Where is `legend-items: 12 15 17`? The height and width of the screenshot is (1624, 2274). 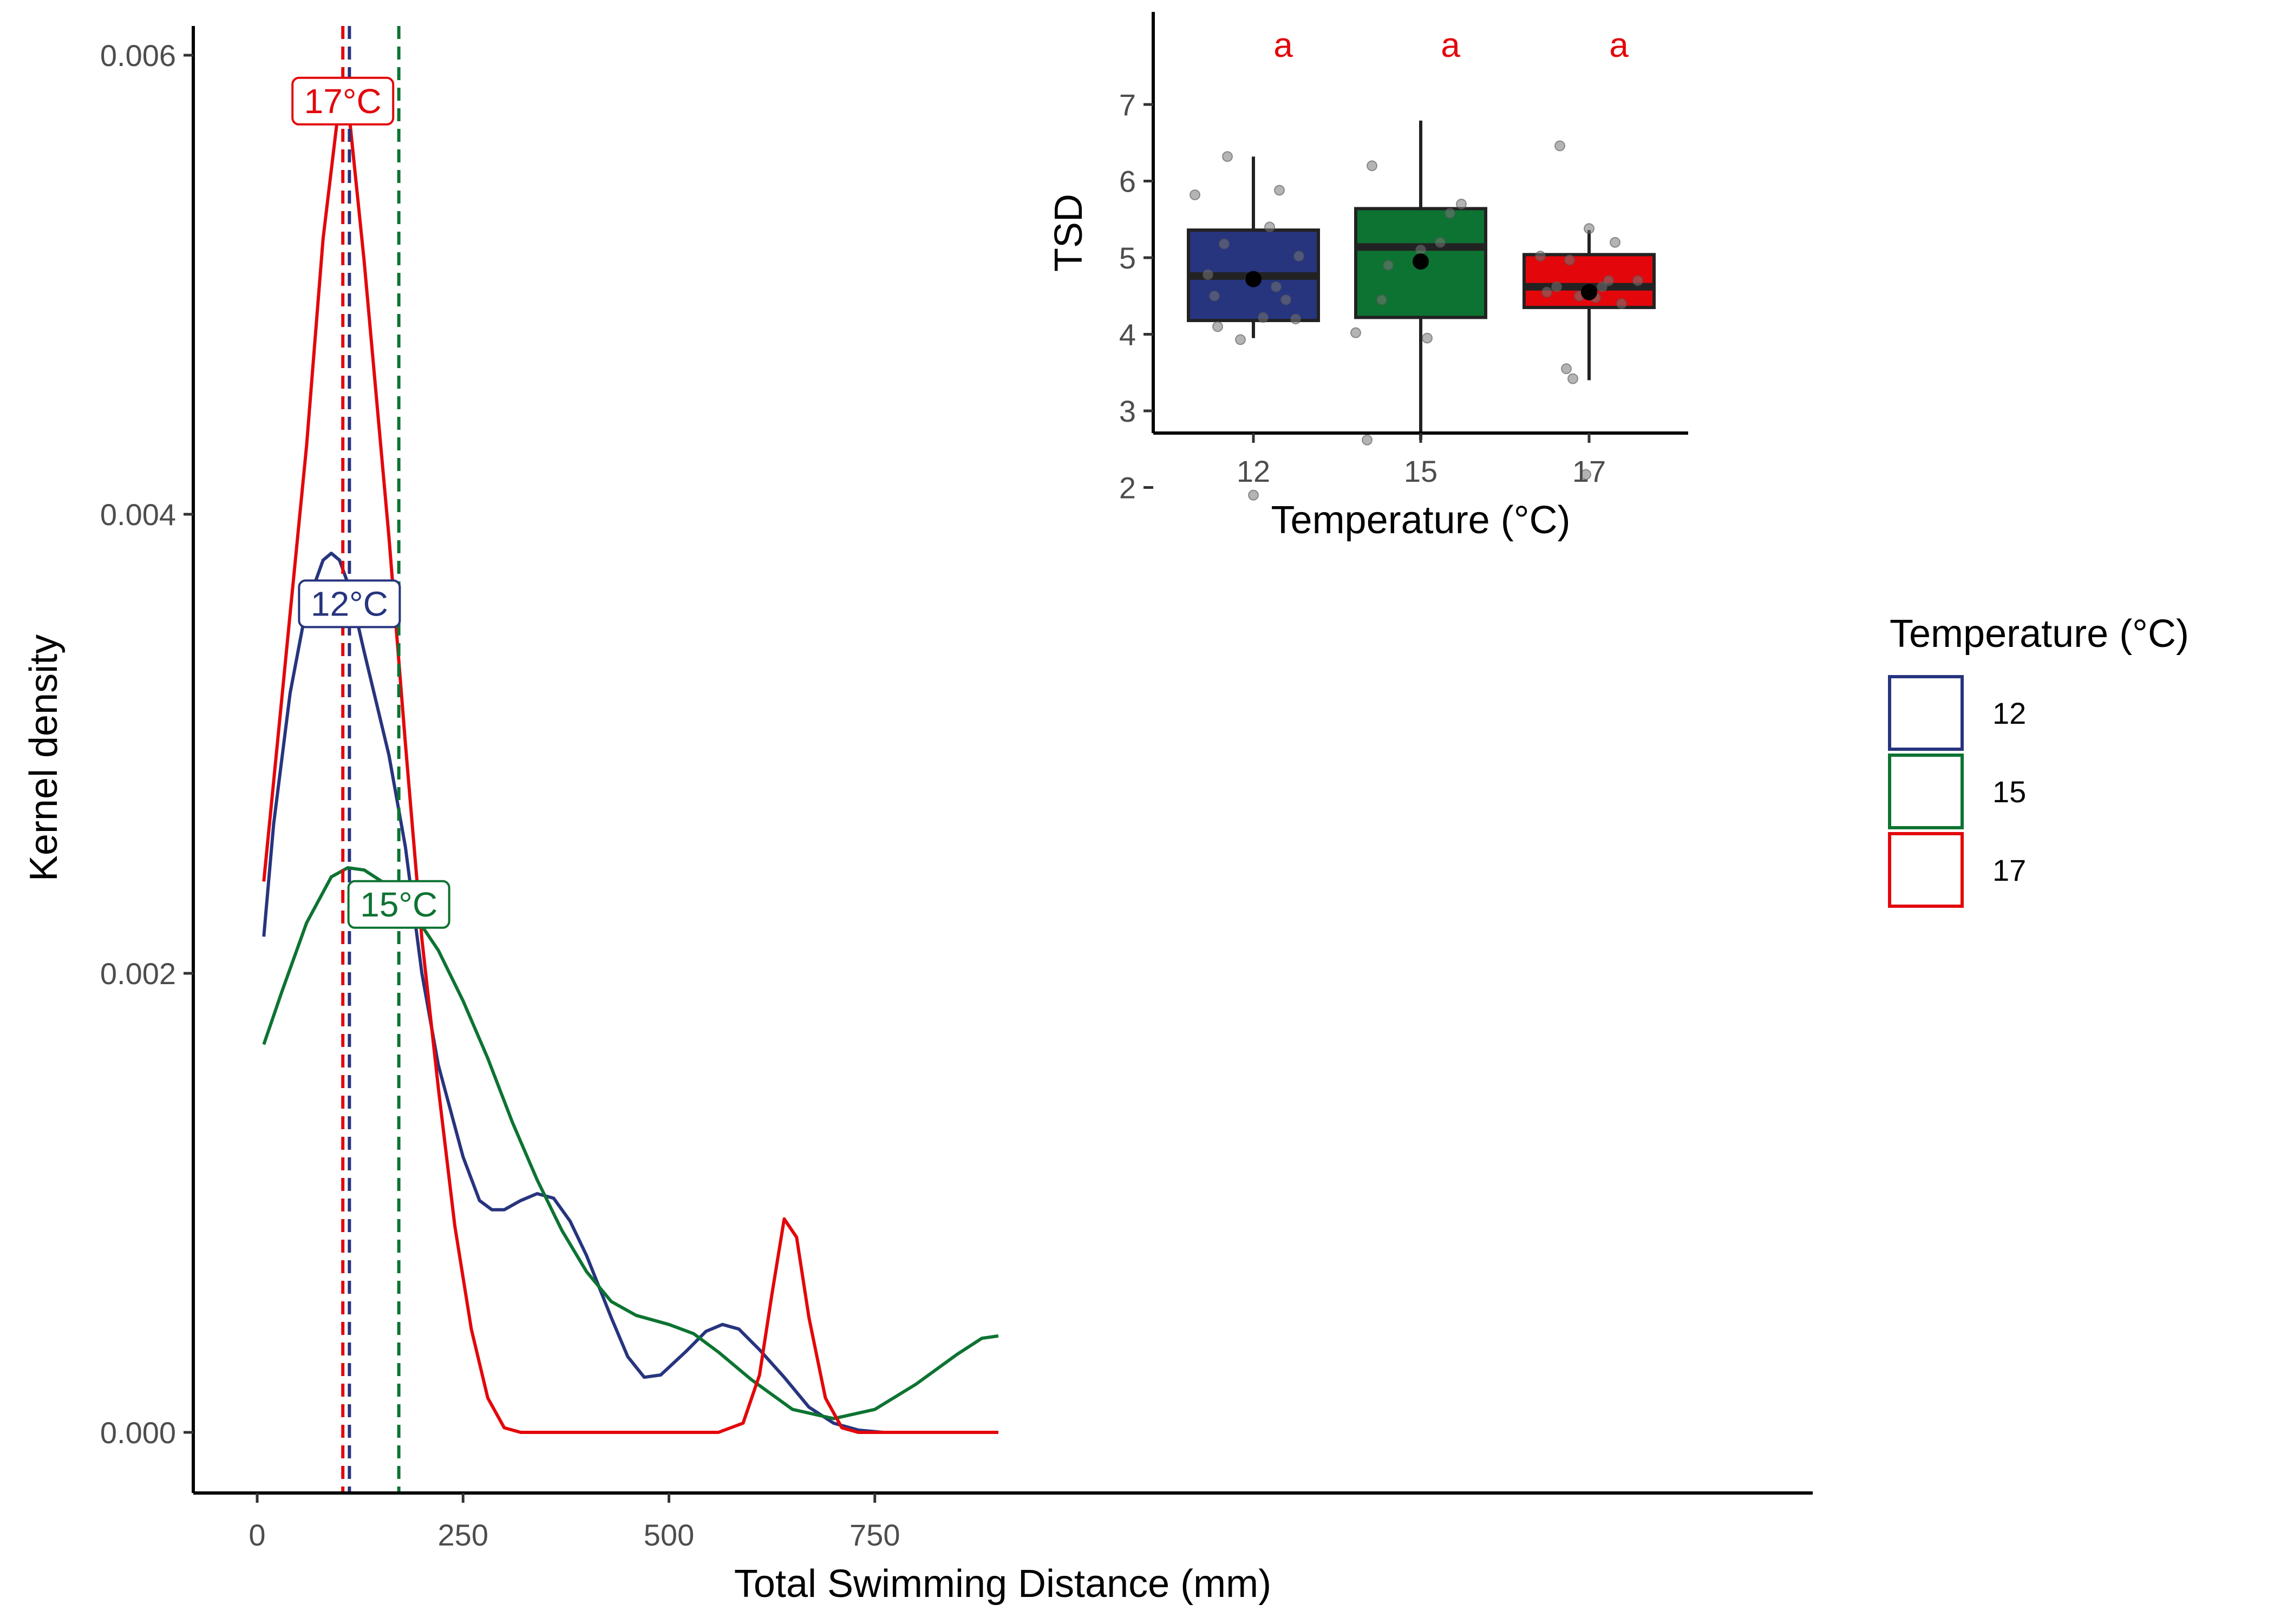 legend-items: 12 15 17 is located at coordinates (1957, 791).